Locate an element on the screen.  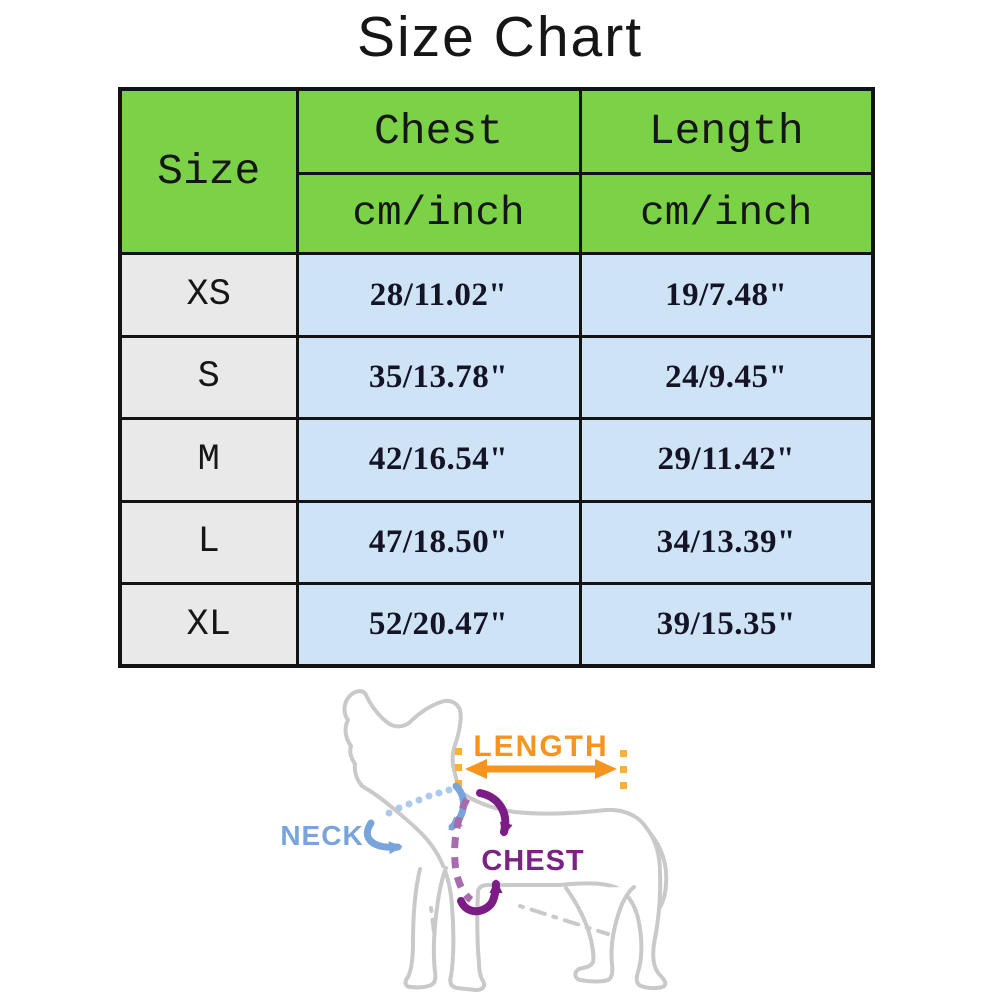
unit-length: cm/inch is located at coordinates (726, 214).